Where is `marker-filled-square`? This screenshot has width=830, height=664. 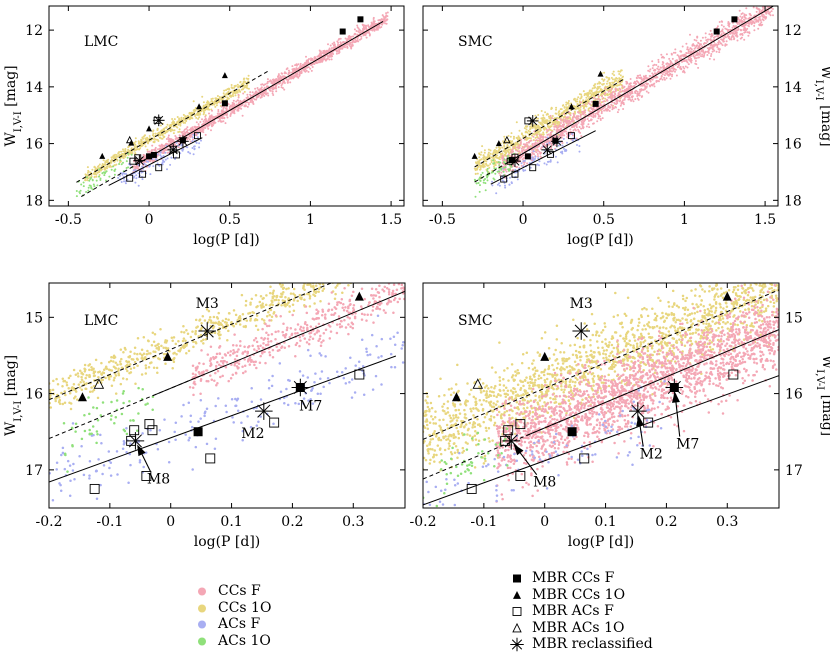
marker-filled-square is located at coordinates (149, 156).